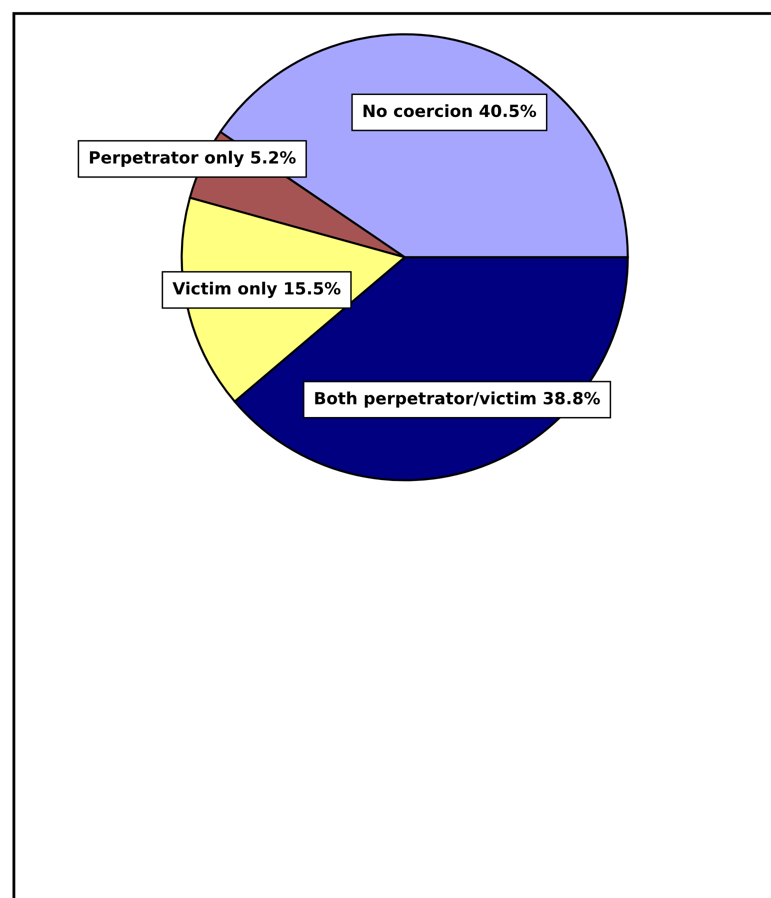 This screenshot has height=898, width=771. I want to click on slice-label: Victim only 15.5%, so click(256, 290).